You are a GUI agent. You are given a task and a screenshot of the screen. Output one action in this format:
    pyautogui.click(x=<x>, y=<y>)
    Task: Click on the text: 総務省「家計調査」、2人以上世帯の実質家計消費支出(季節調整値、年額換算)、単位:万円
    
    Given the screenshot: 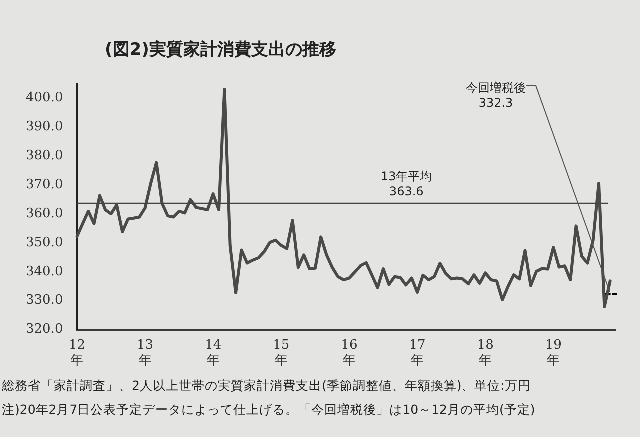 What is the action you would take?
    pyautogui.click(x=266, y=386)
    